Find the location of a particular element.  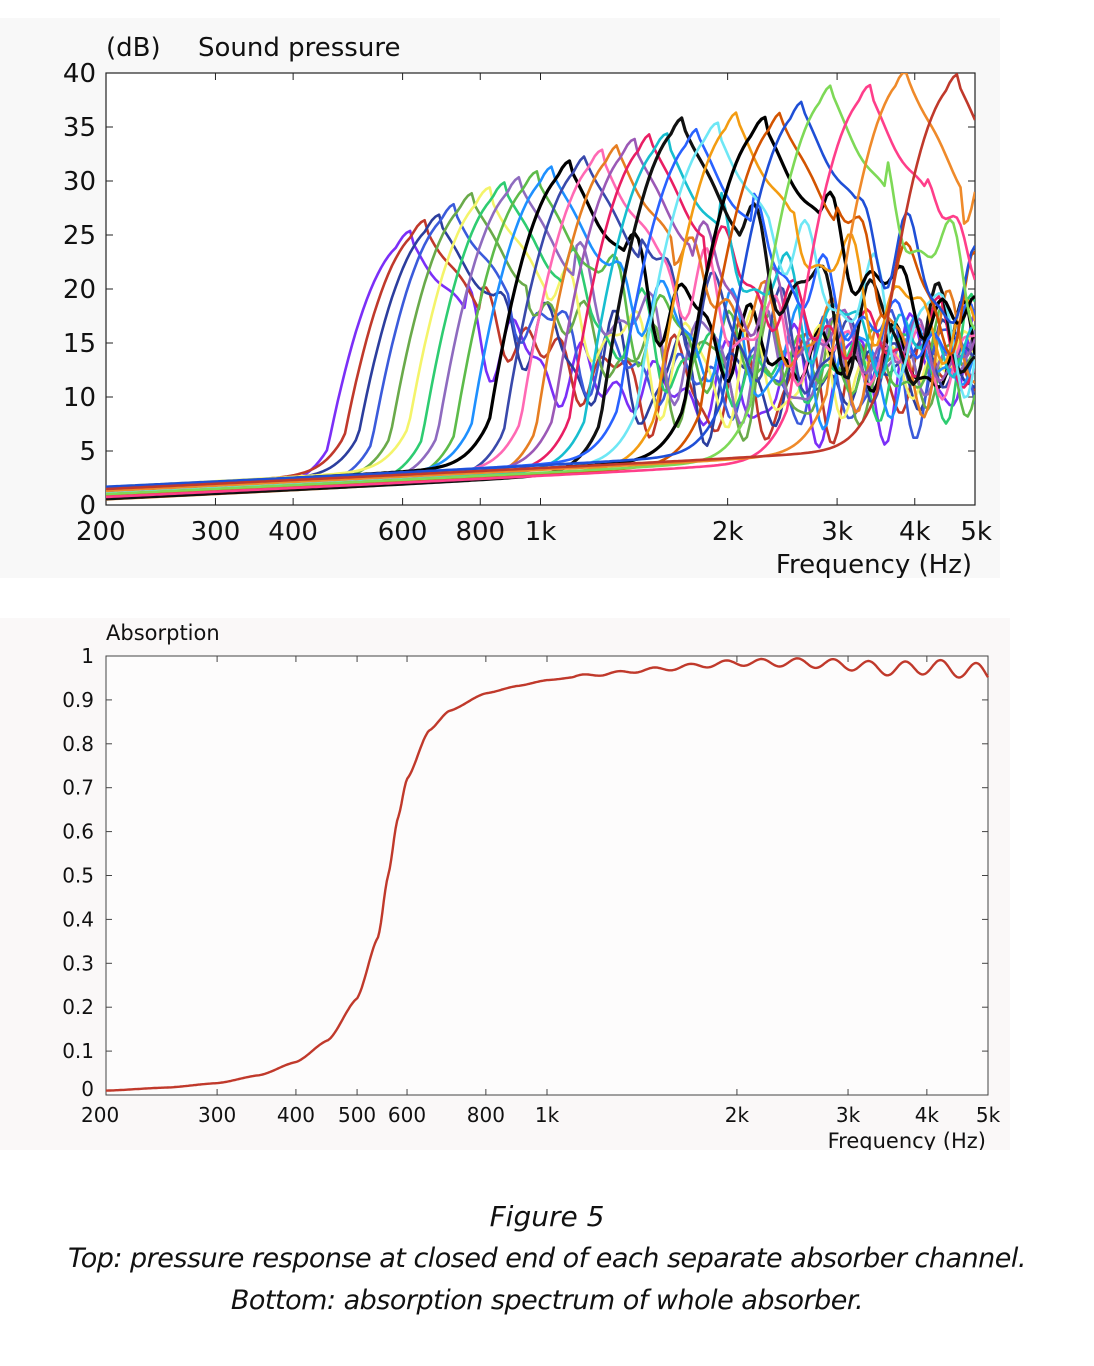

y-tick-label: 0.6 is located at coordinates (78, 832).